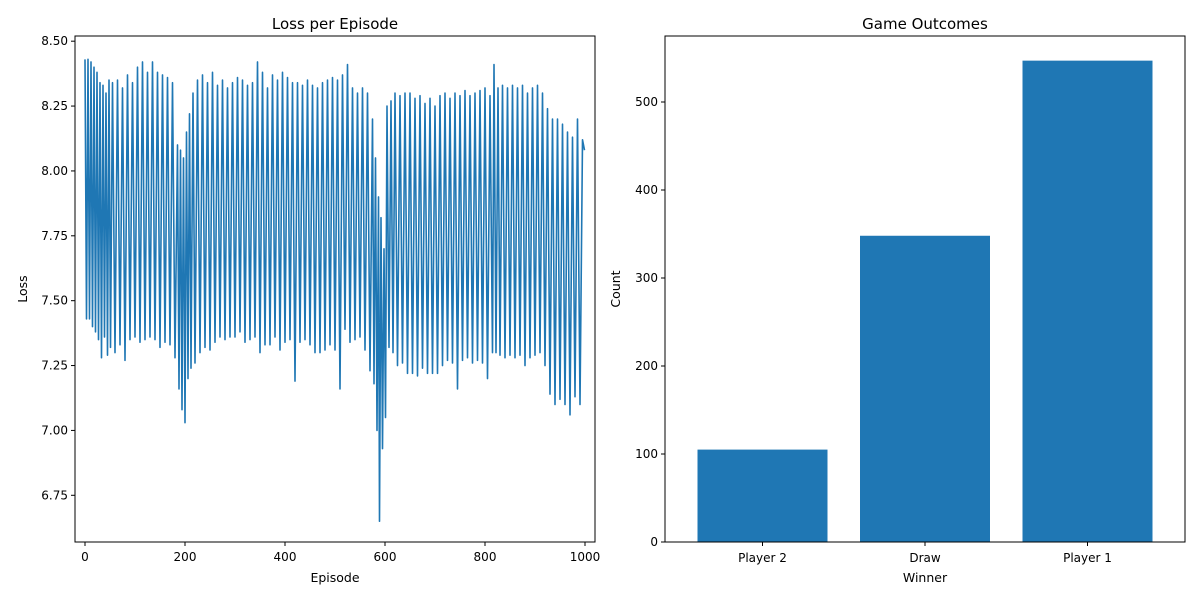 The width and height of the screenshot is (1200, 600). What do you see at coordinates (762, 558) in the screenshot?
I see `winner-x-tick-label: Player 2` at bounding box center [762, 558].